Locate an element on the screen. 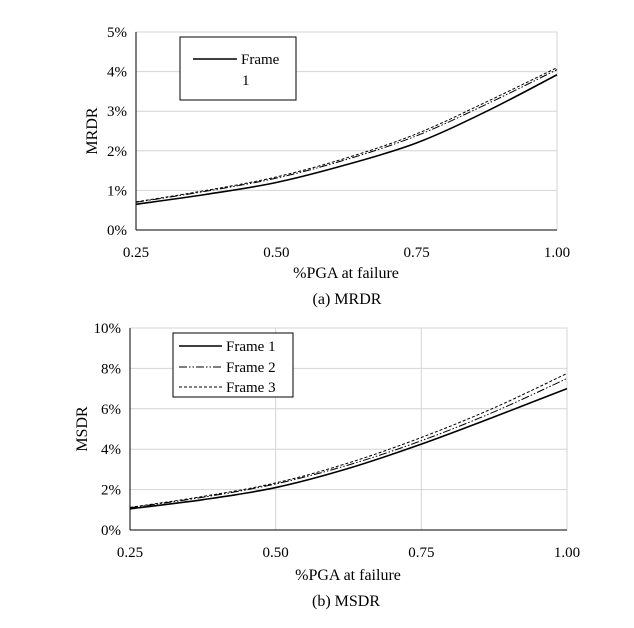 The width and height of the screenshot is (634, 628). x-tick-label-mrdr: 0.25 is located at coordinates (136, 253).